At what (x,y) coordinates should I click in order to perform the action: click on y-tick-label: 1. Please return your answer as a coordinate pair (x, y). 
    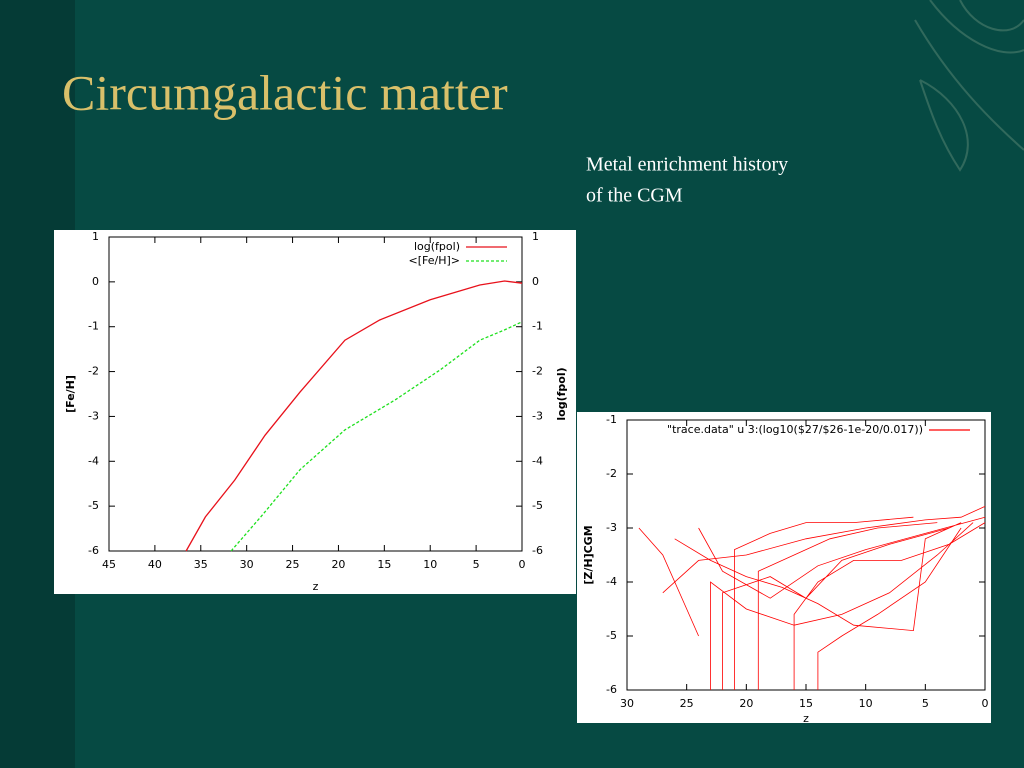
    Looking at the image, I should click on (95, 236).